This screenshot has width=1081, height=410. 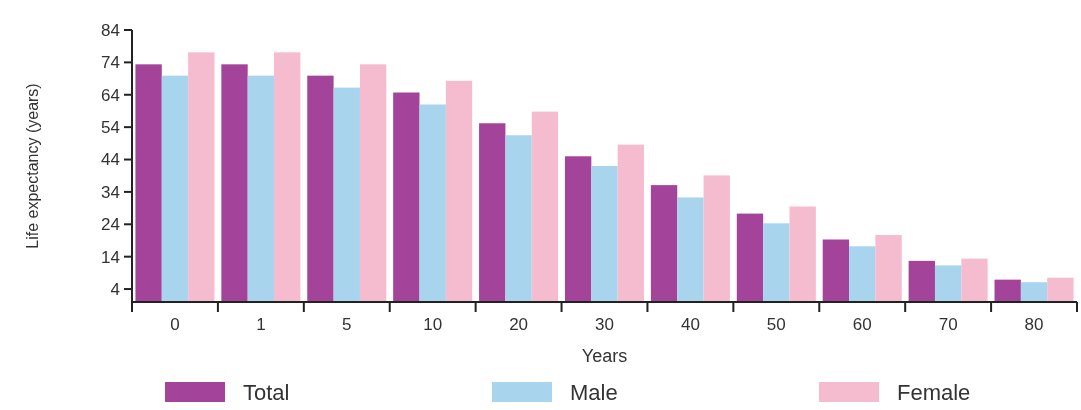 What do you see at coordinates (32, 166) in the screenshot?
I see `y-axis-title: Life expectancy (years)` at bounding box center [32, 166].